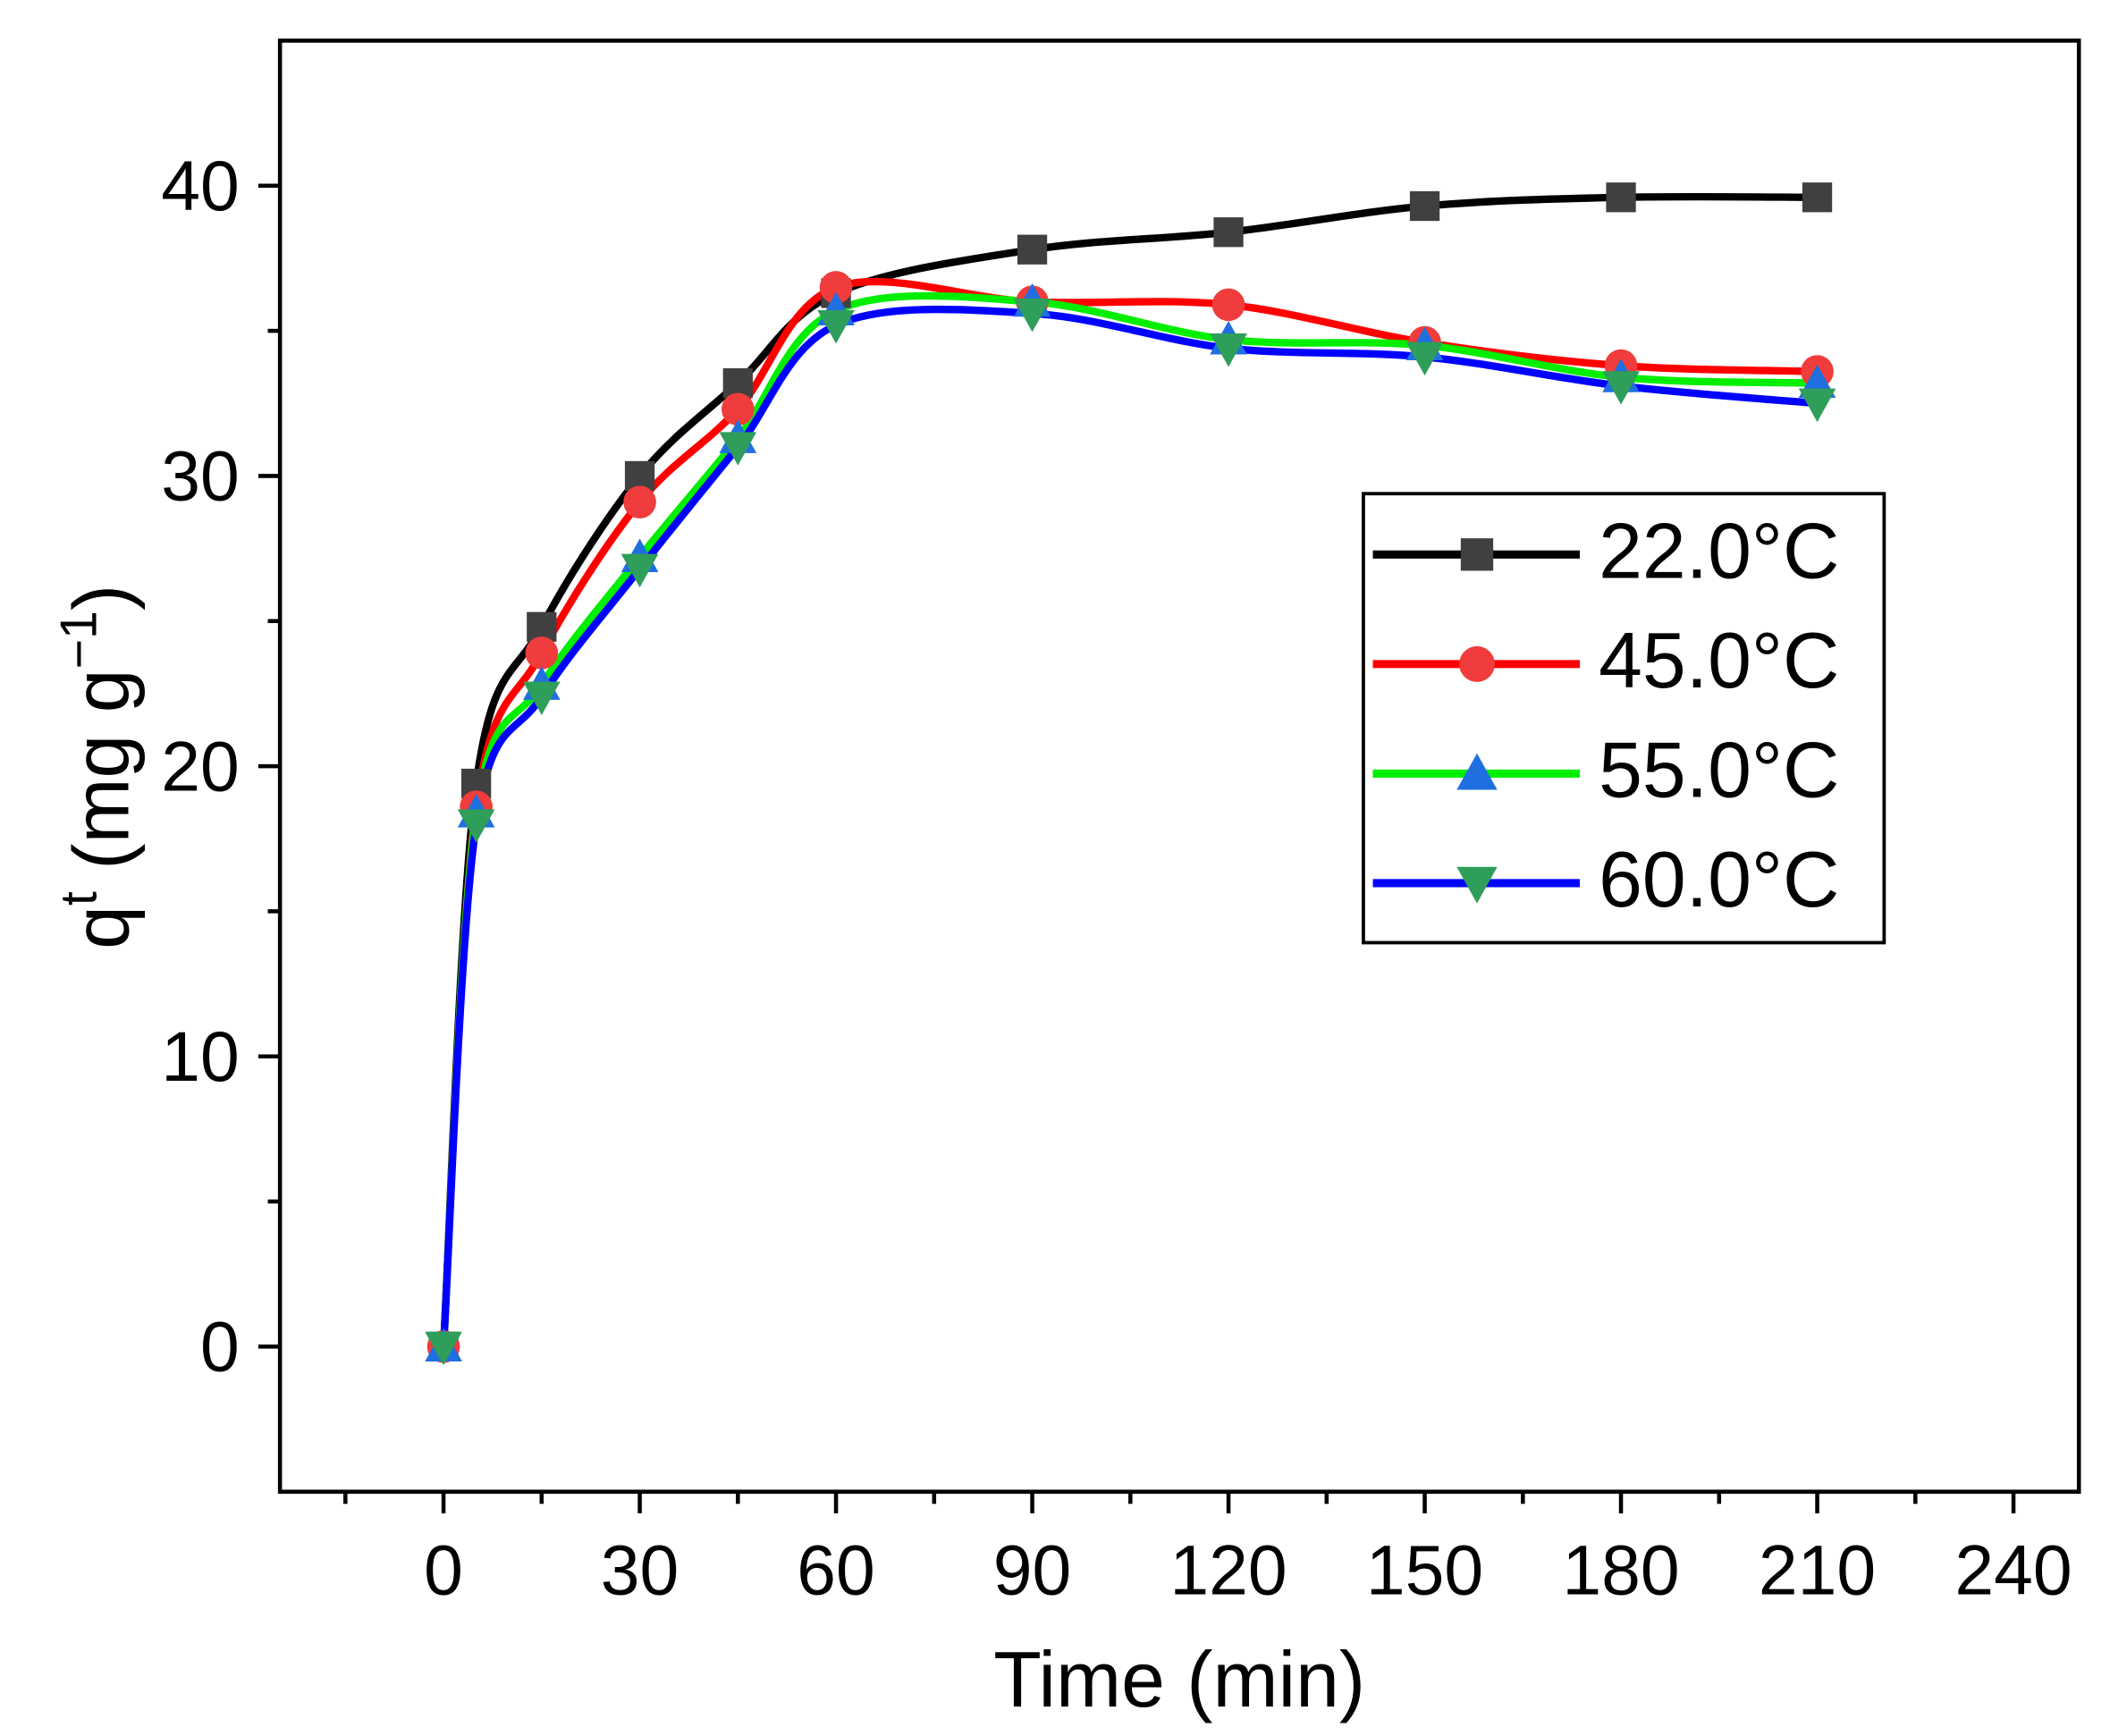 Image resolution: width=2110 pixels, height=1736 pixels. What do you see at coordinates (200, 476) in the screenshot?
I see `y-tick-label: 30` at bounding box center [200, 476].